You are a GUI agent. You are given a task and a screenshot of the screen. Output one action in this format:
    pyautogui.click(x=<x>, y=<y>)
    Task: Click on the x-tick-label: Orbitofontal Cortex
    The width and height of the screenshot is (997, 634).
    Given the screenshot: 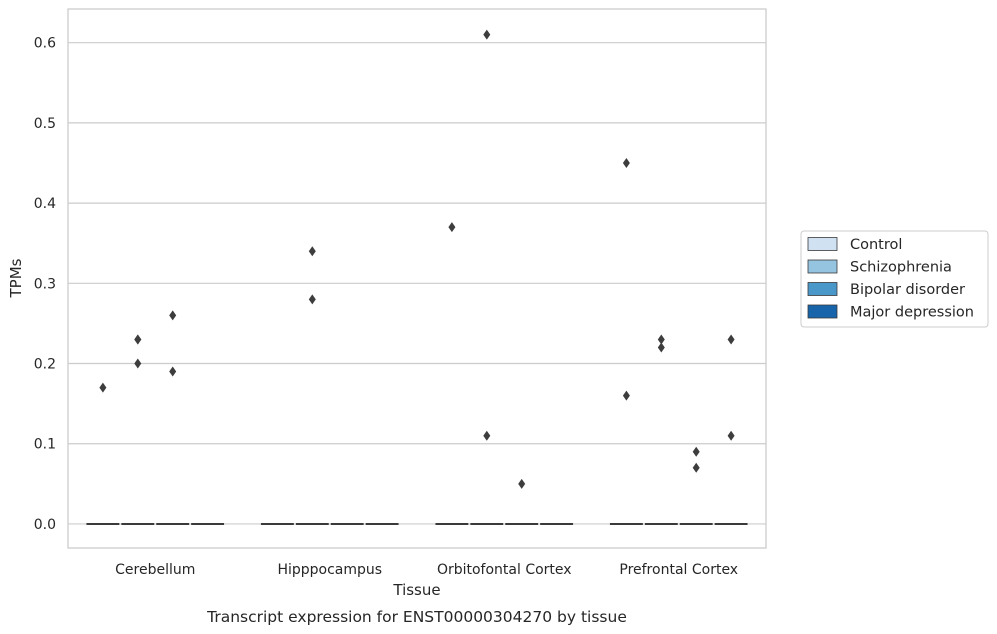 What is the action you would take?
    pyautogui.click(x=504, y=570)
    